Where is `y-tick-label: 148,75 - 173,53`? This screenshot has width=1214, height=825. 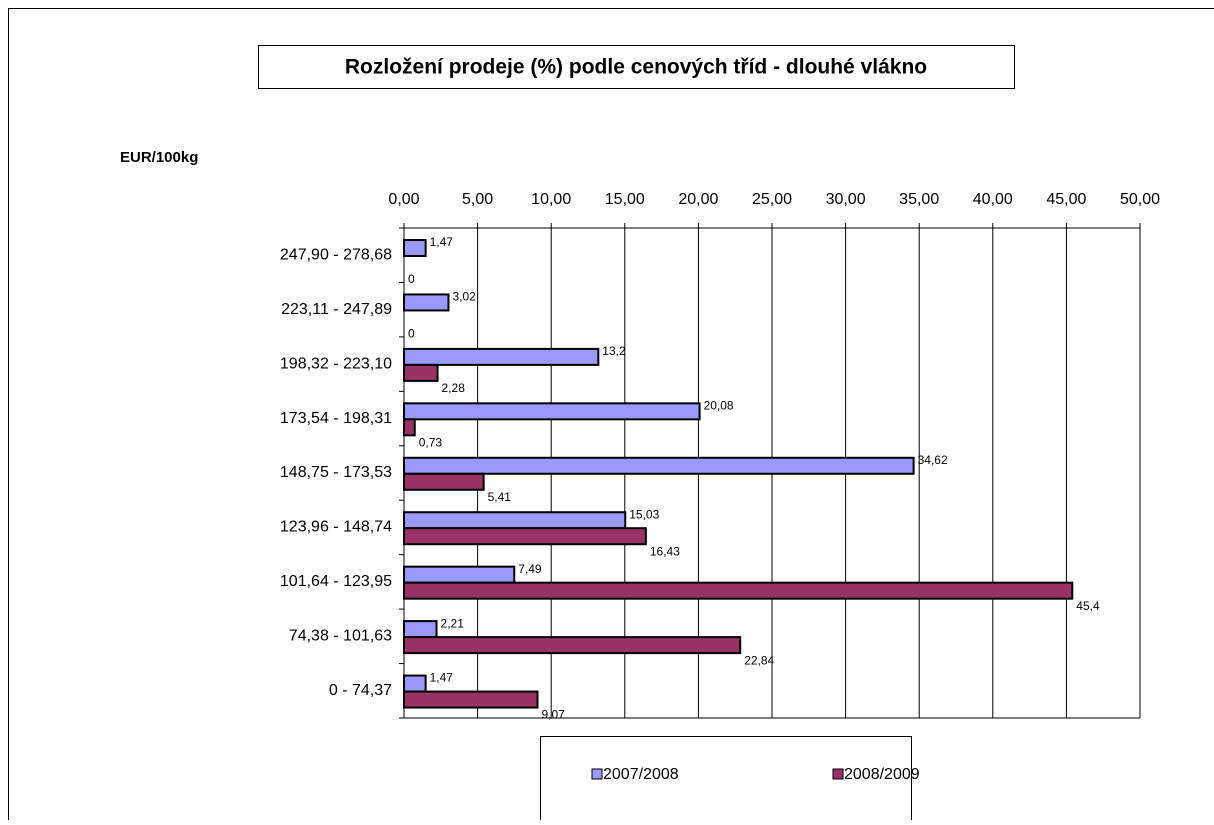
y-tick-label: 148,75 - 173,53 is located at coordinates (336, 472).